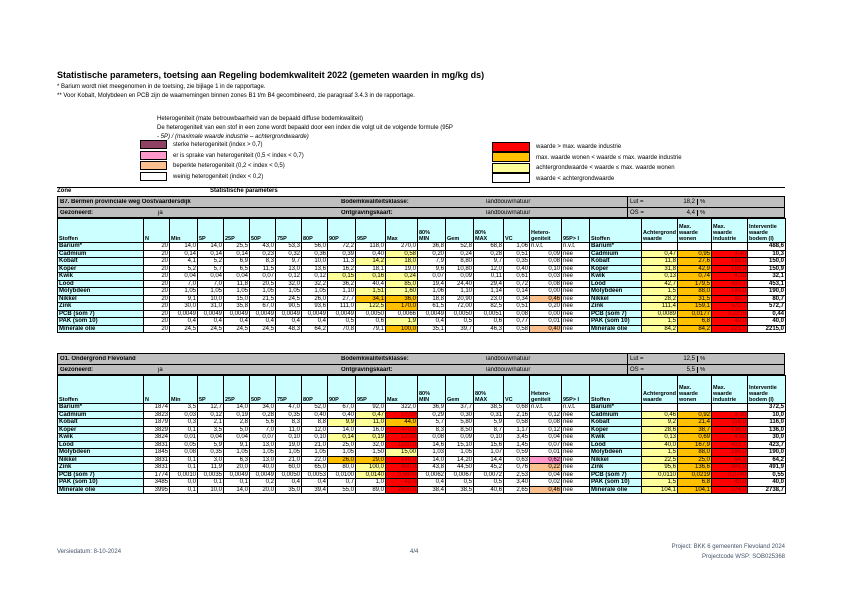 Image resolution: width=842 pixels, height=595 pixels. I want to click on value-cell: n.v.t., so click(575, 407).